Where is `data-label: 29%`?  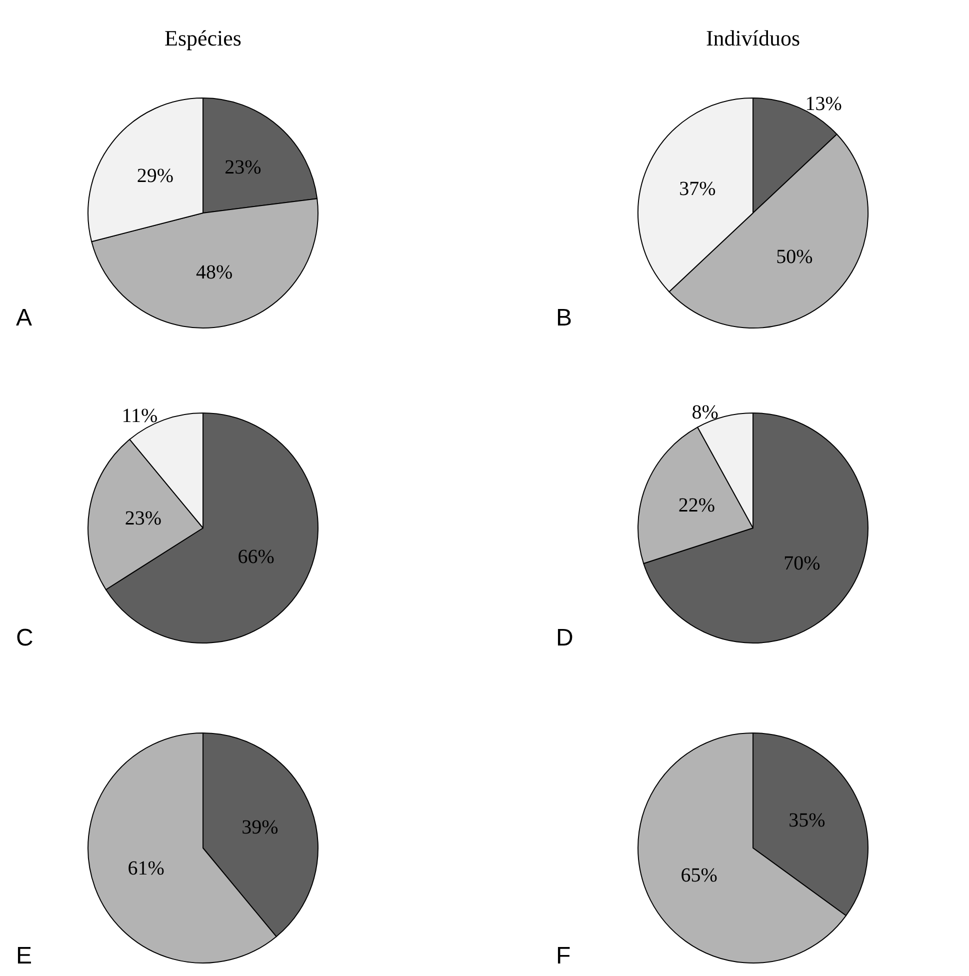
data-label: 29% is located at coordinates (155, 175).